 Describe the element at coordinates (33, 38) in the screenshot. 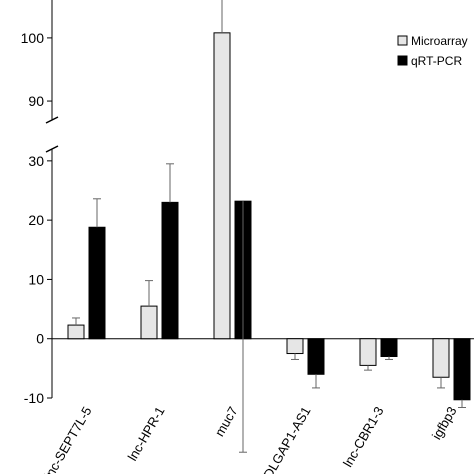

I see `y-tick-label: 100` at that location.